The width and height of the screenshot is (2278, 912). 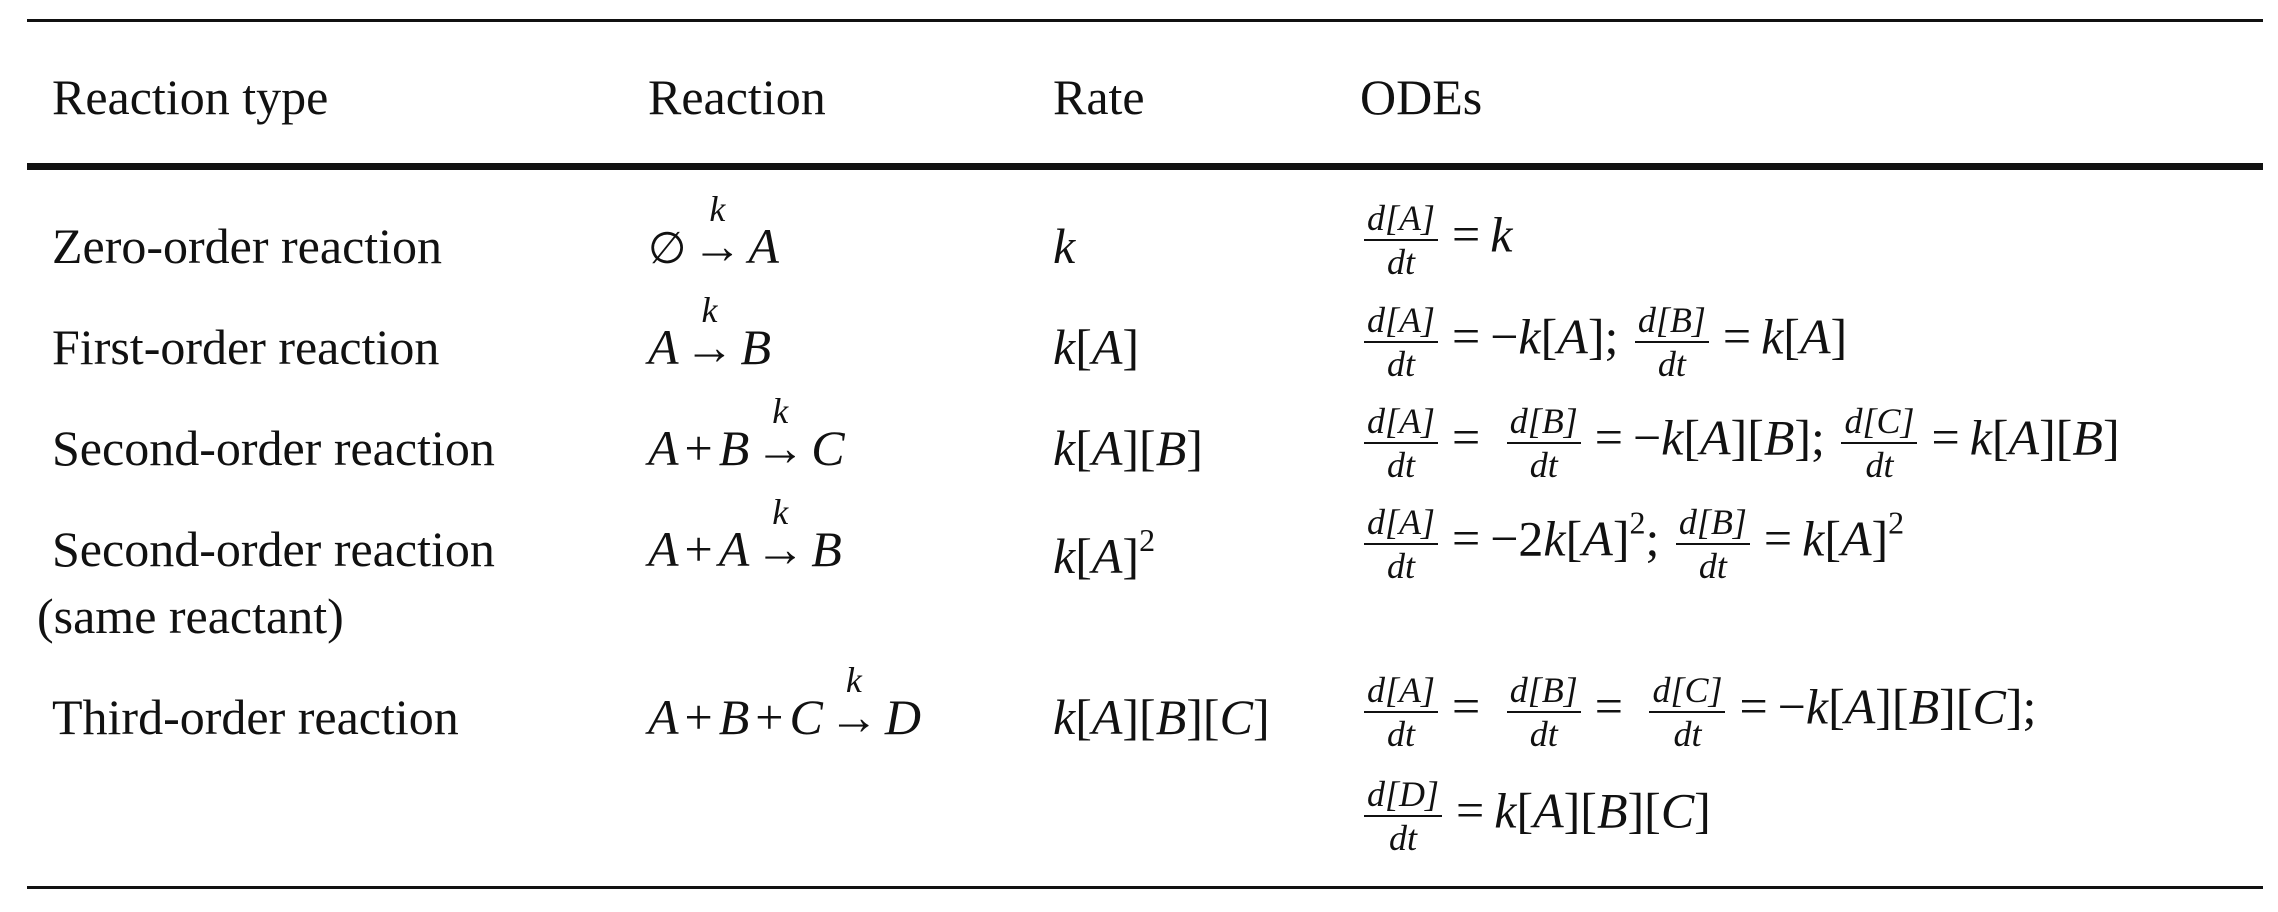 What do you see at coordinates (1535, 816) in the screenshot?
I see `row-5-odes-line2: d[D] dt = k[A][B][C]` at bounding box center [1535, 816].